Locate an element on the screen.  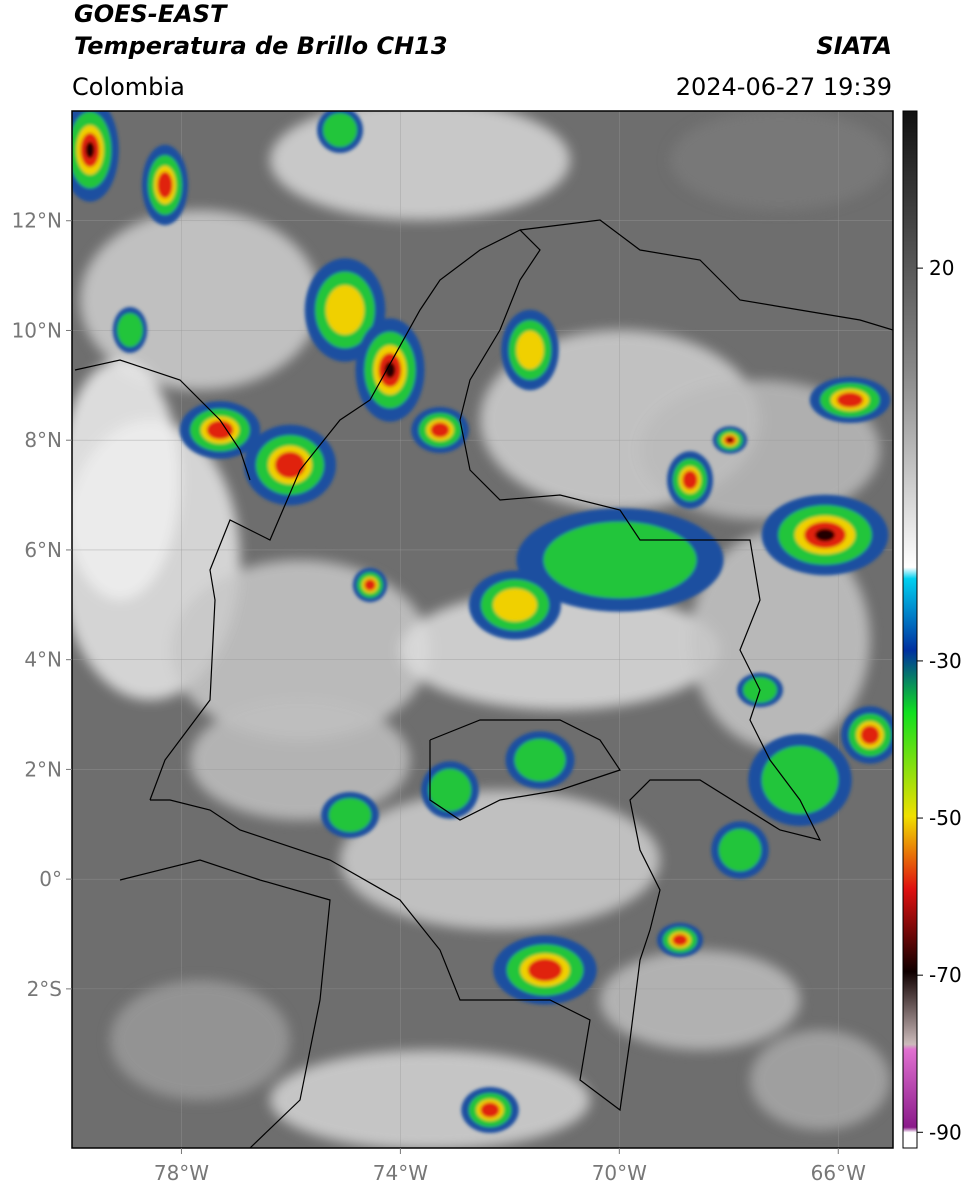
y-tick-label: 10°N is located at coordinates (37, 330).